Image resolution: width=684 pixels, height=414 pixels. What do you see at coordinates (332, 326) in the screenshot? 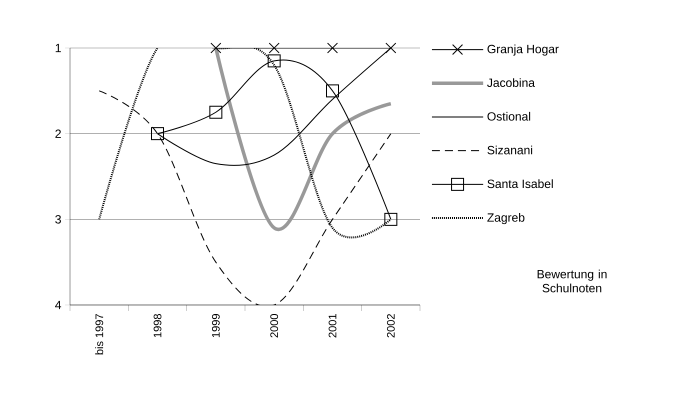
I see `x-tick-label: 2001` at bounding box center [332, 326].